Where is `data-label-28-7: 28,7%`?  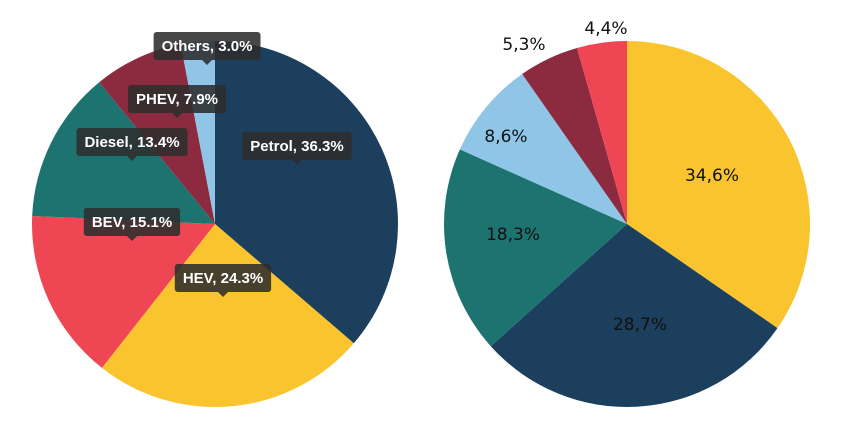
data-label-28-7: 28,7% is located at coordinates (640, 325).